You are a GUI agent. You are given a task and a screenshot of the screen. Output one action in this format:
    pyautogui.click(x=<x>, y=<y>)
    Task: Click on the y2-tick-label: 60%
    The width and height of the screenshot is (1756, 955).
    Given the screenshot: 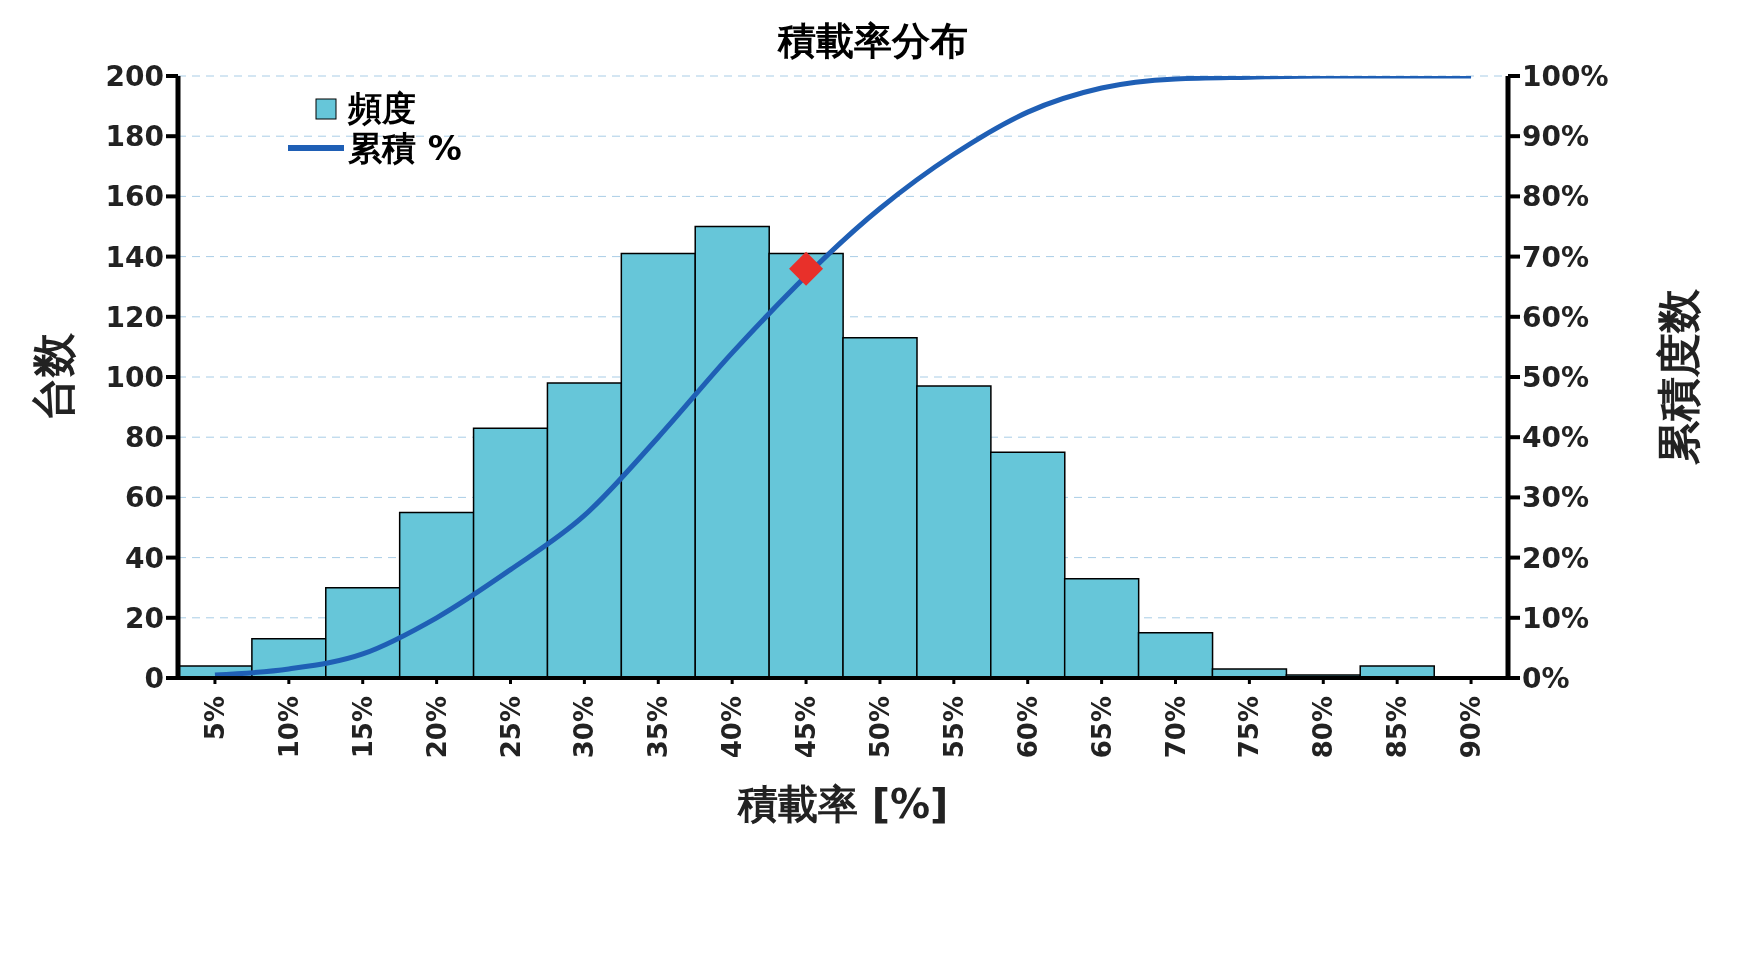 What is the action you would take?
    pyautogui.click(x=1556, y=317)
    